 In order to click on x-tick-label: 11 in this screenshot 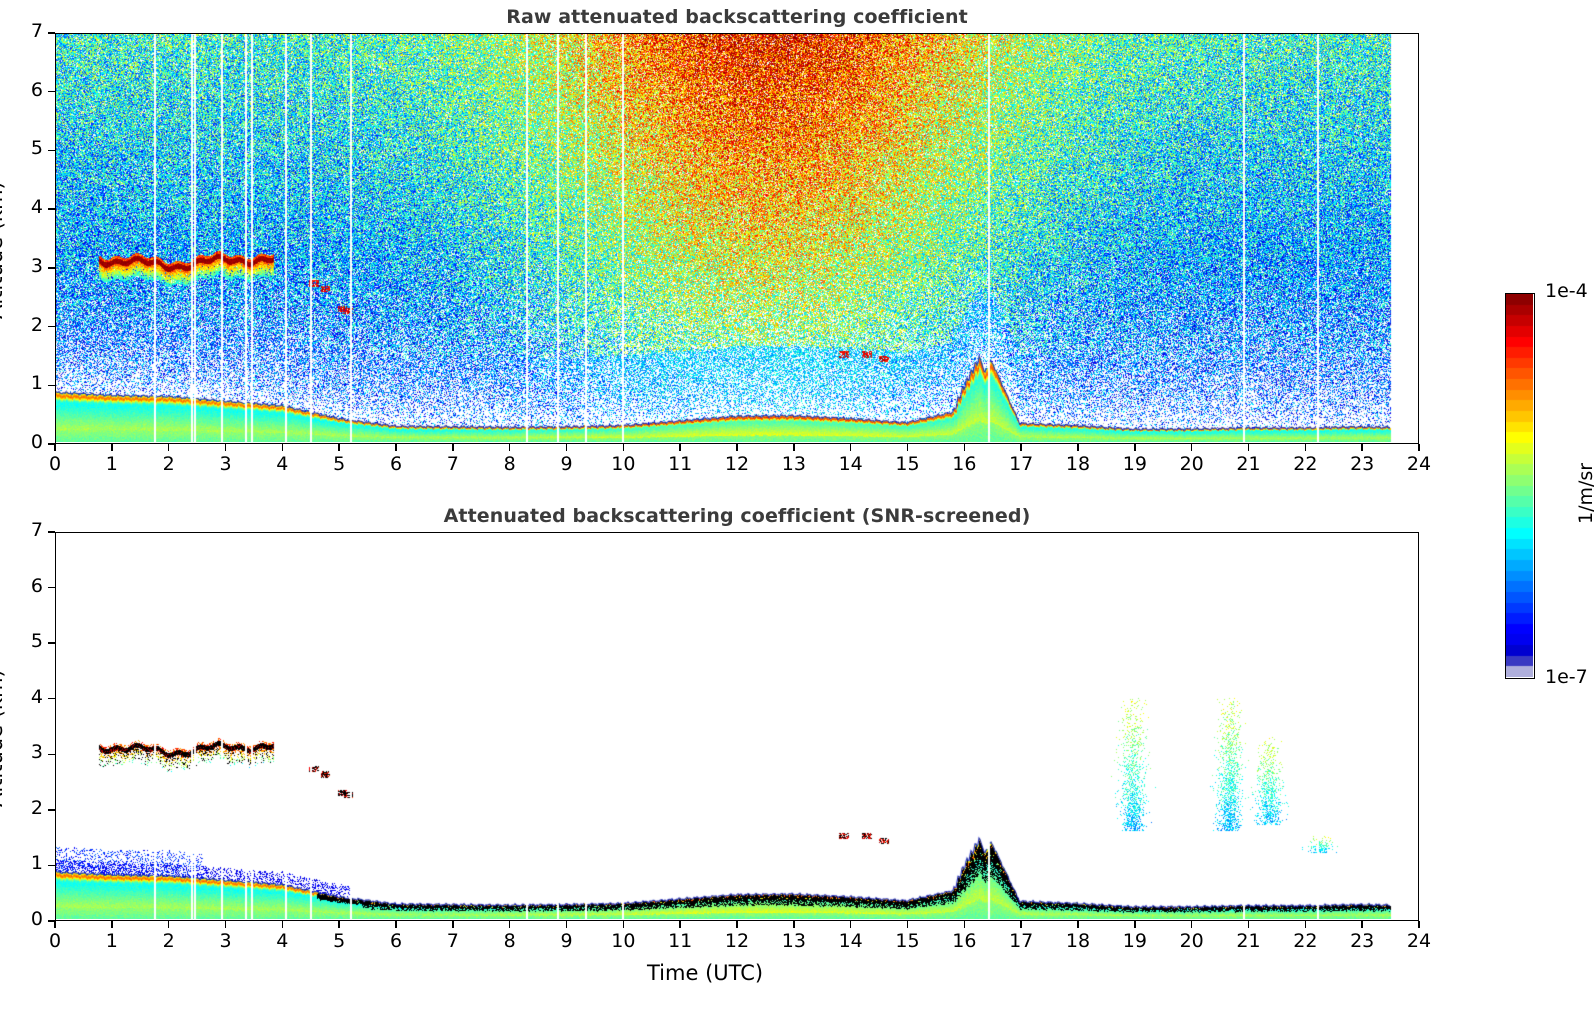, I will do `click(680, 941)`.